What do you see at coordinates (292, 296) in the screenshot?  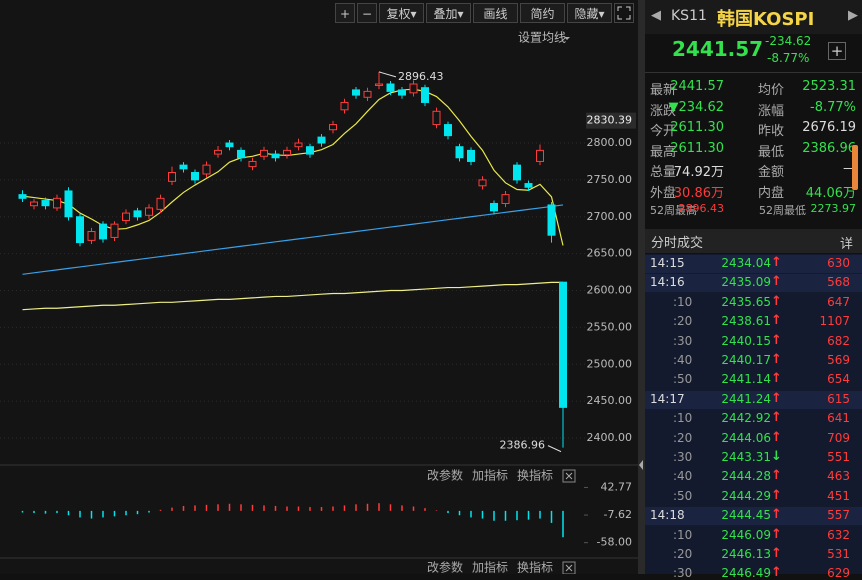 I see `moving-average` at bounding box center [292, 296].